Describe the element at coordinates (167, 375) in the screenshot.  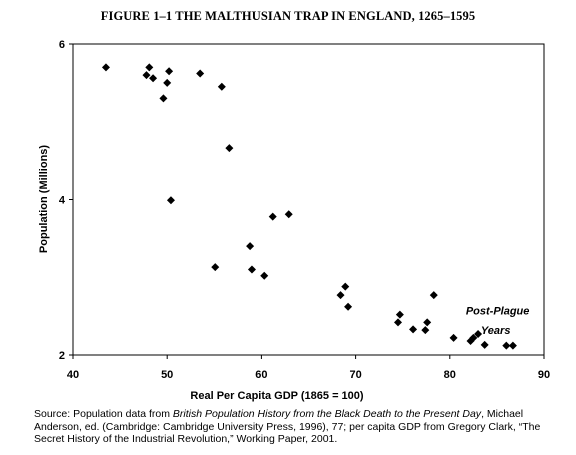
I see `x-tick-label: 50` at that location.